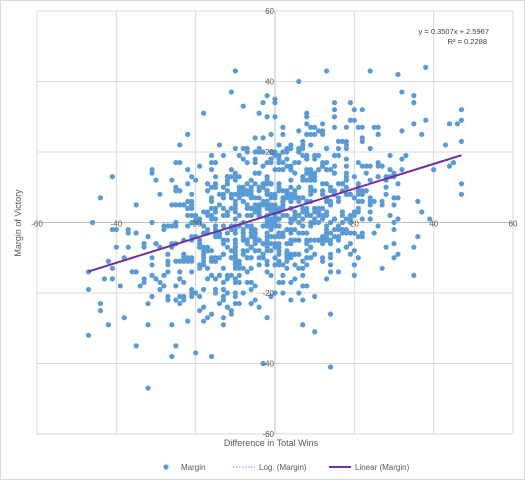  Describe the element at coordinates (354, 224) in the screenshot. I see `x-tick-label-4: 20` at that location.